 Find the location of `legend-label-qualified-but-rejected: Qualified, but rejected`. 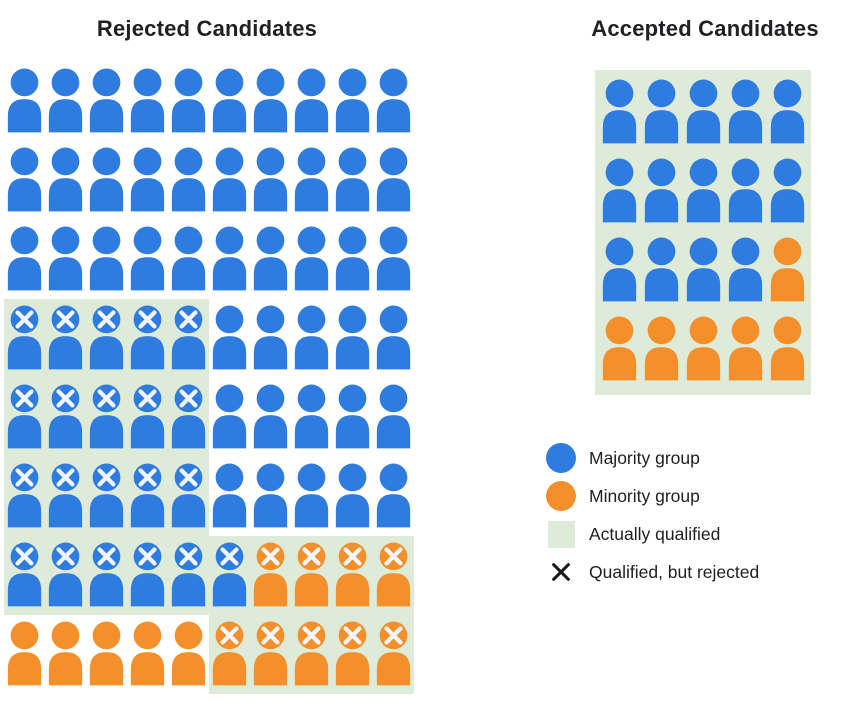

legend-label-qualified-but-rejected: Qualified, but rejected is located at coordinates (674, 571).